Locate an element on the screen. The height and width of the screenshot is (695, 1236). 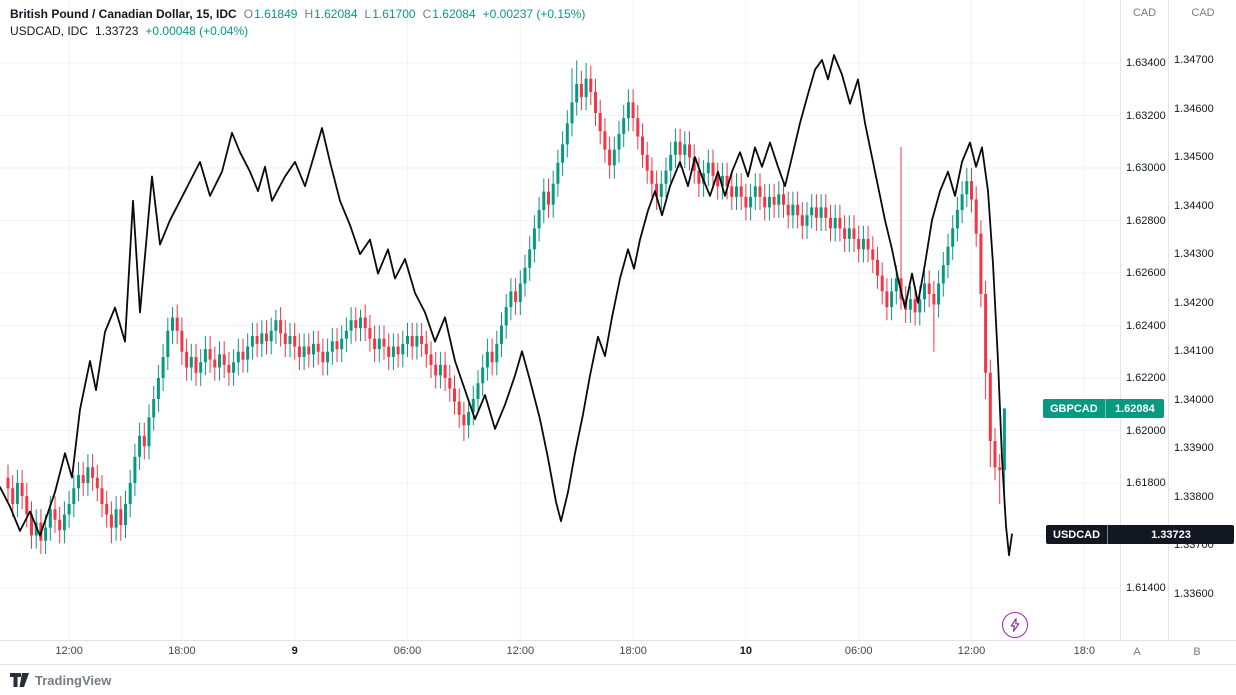
gbpcad-price-badge: GBPCAD 1.62084 is located at coordinates (1103, 408).